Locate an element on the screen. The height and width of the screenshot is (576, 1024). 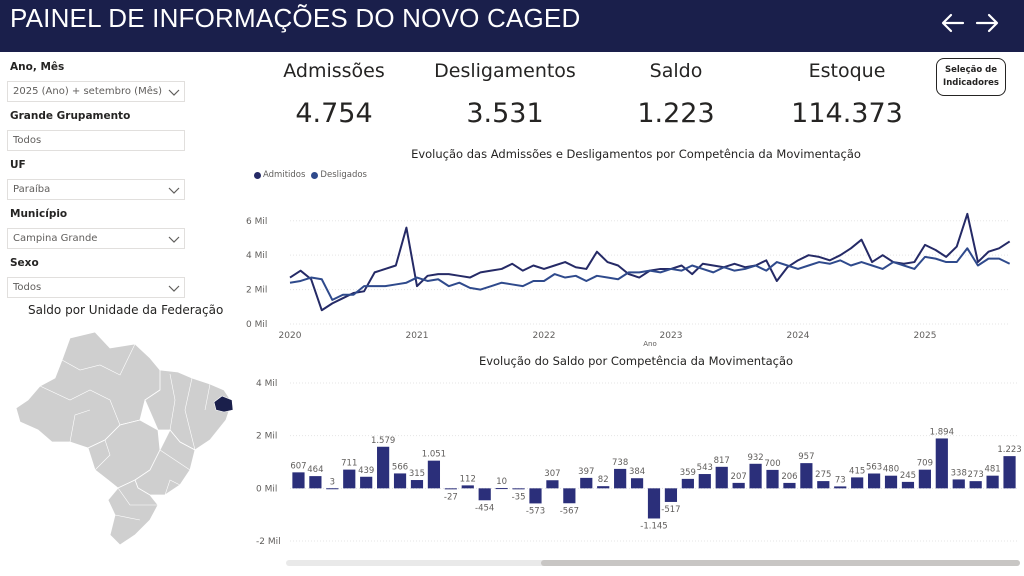
bar-data-label: 738 is located at coordinates (620, 463).